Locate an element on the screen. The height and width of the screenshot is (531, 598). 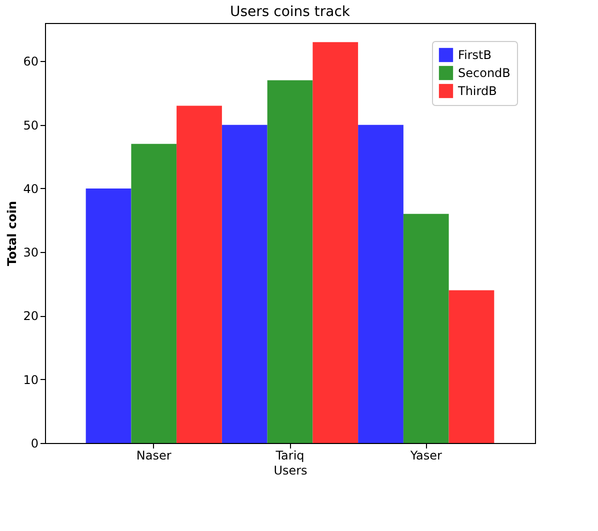
y-tick-label: 50 is located at coordinates (30, 125).